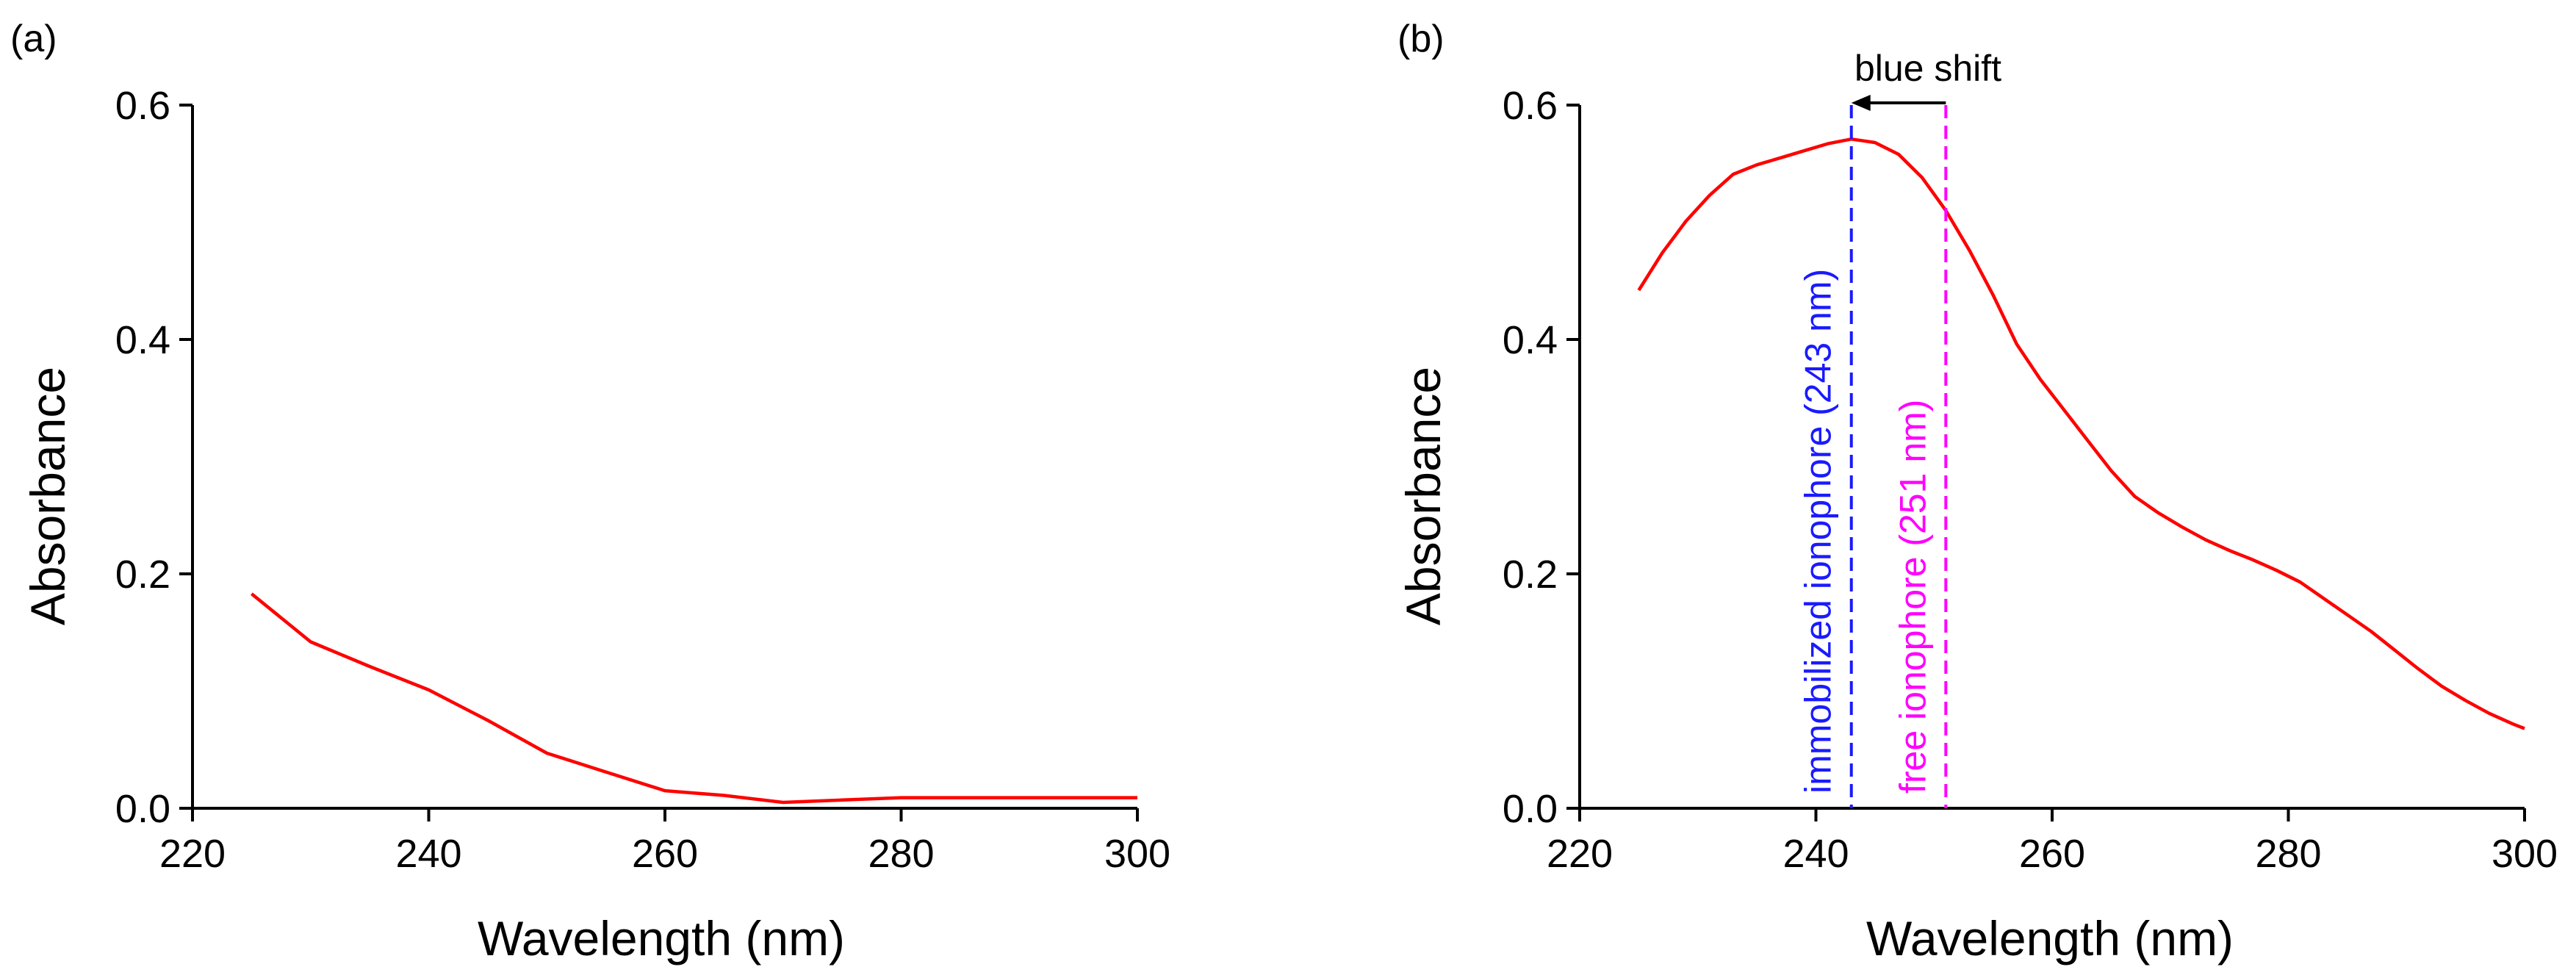 The height and width of the screenshot is (978, 2576). What do you see at coordinates (1530, 106) in the screenshot?
I see `panel-b-y-tick-label: 0.6` at bounding box center [1530, 106].